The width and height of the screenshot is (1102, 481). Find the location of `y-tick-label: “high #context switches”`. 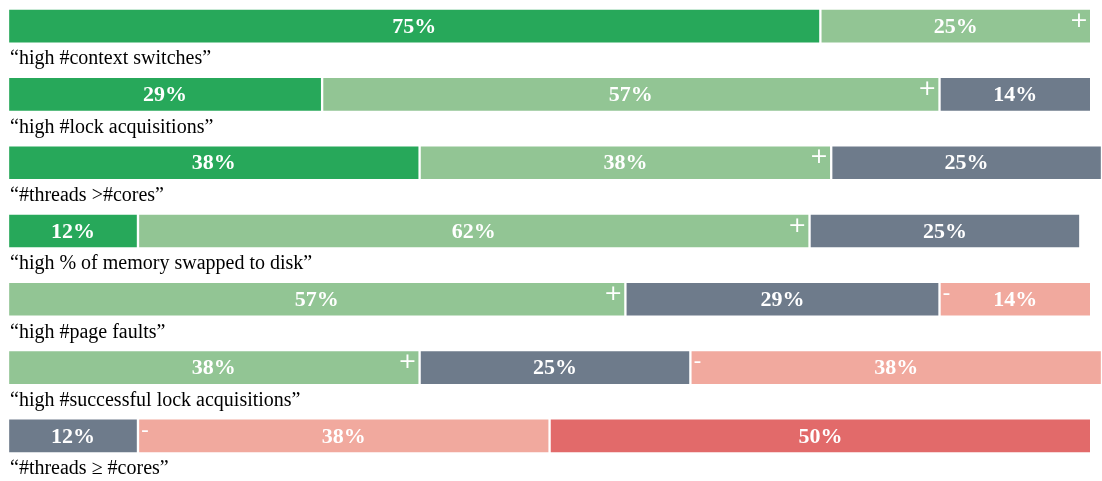

y-tick-label: “high #context switches” is located at coordinates (111, 58).